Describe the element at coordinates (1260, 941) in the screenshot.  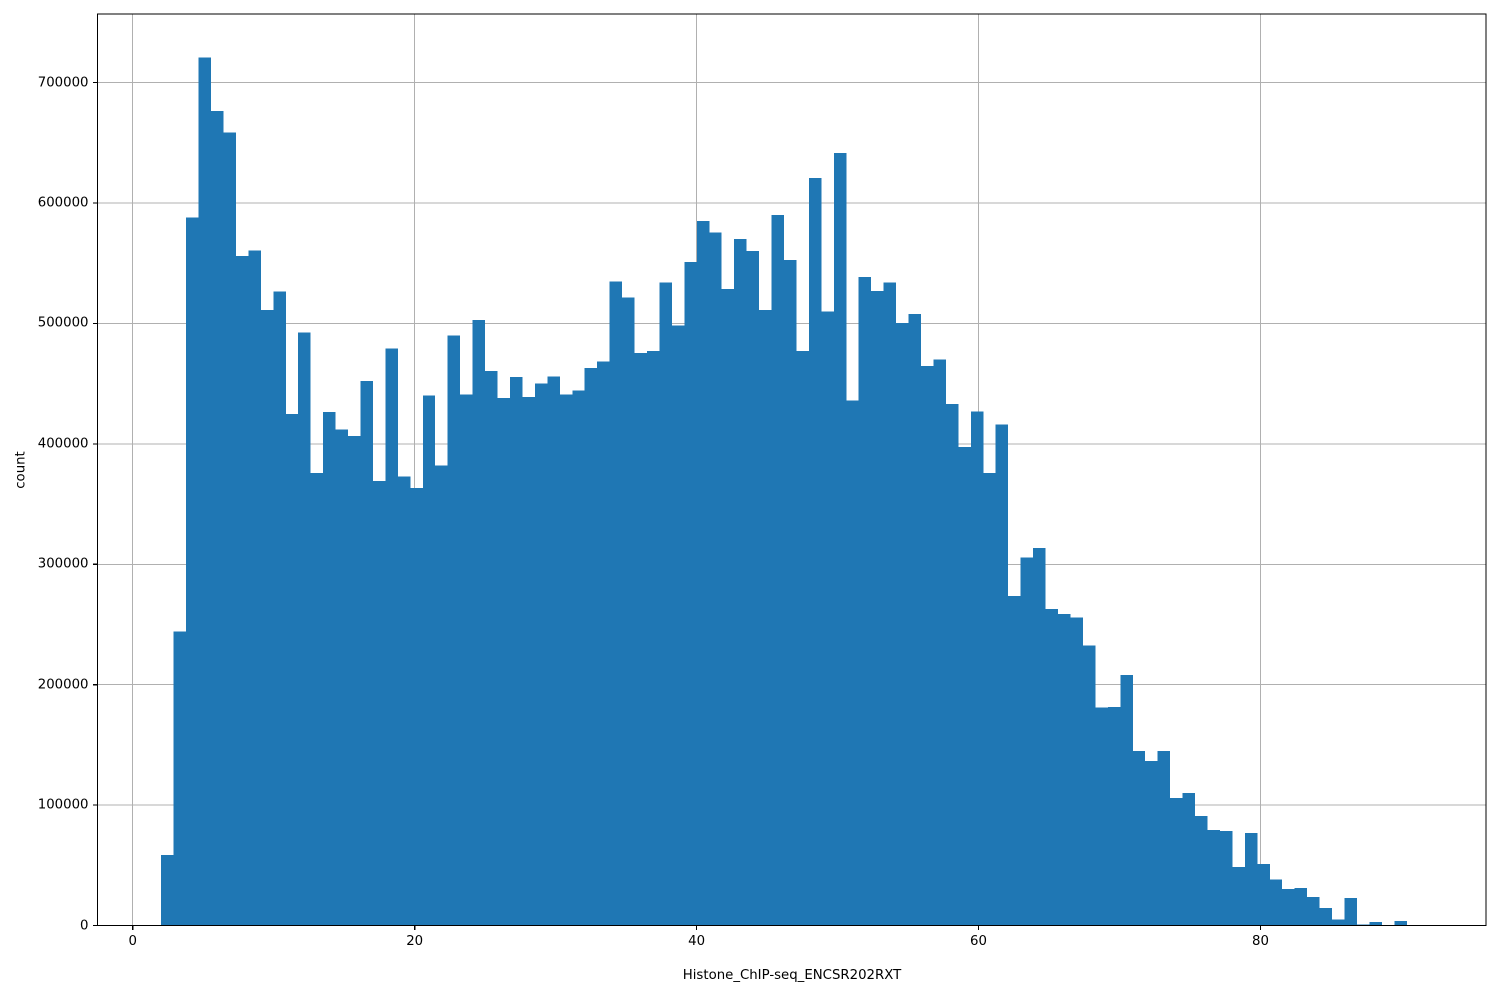
I see `x-tick-label: 80` at that location.